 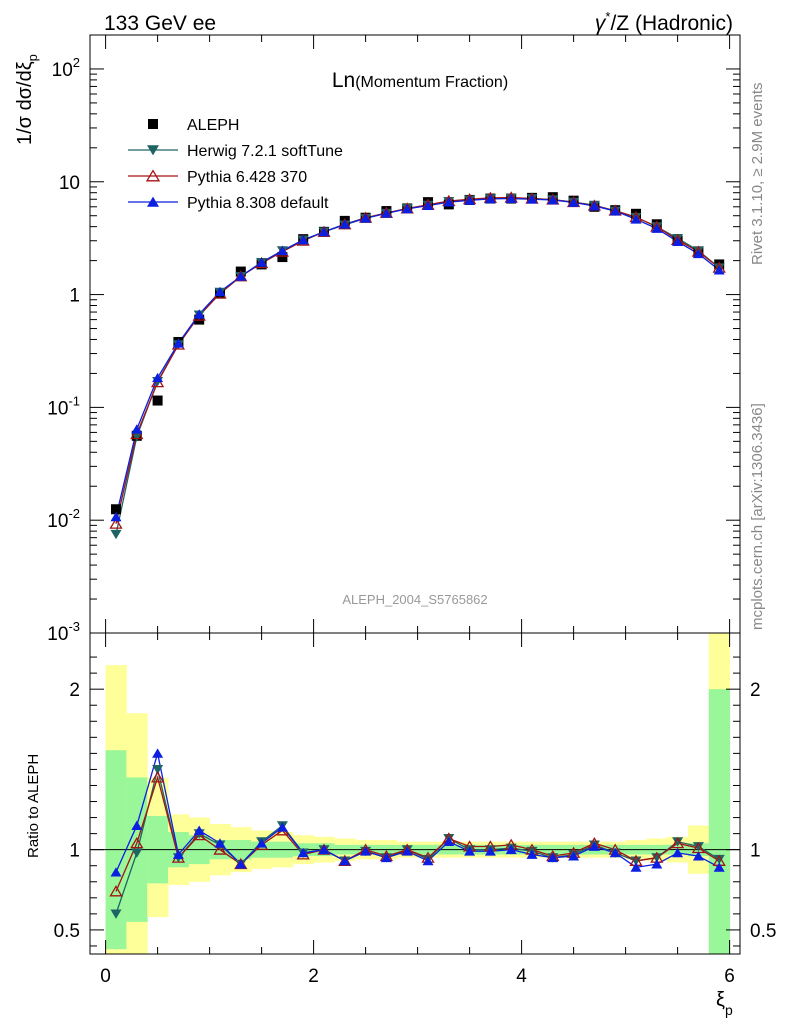 What do you see at coordinates (755, 690) in the screenshot?
I see `ratio-ytick-label-right: 2` at bounding box center [755, 690].